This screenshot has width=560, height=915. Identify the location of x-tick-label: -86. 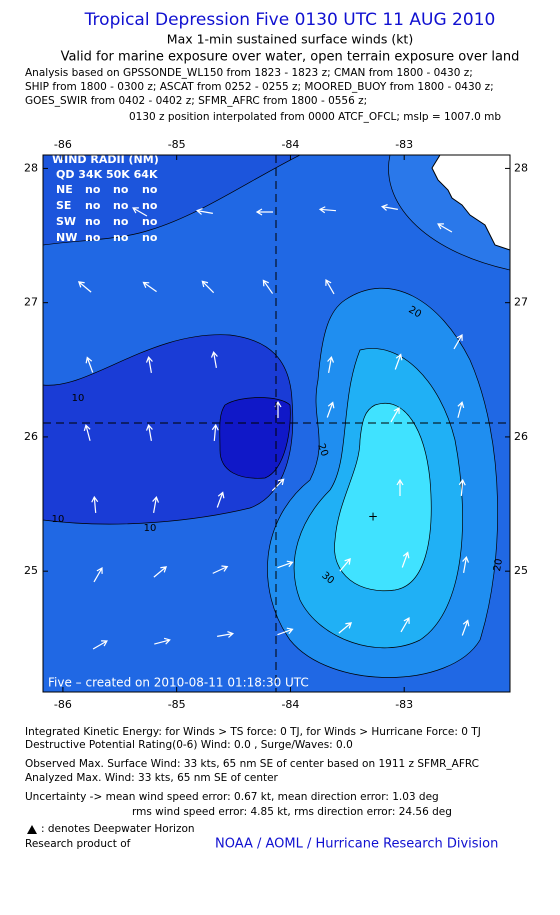
(63, 704).